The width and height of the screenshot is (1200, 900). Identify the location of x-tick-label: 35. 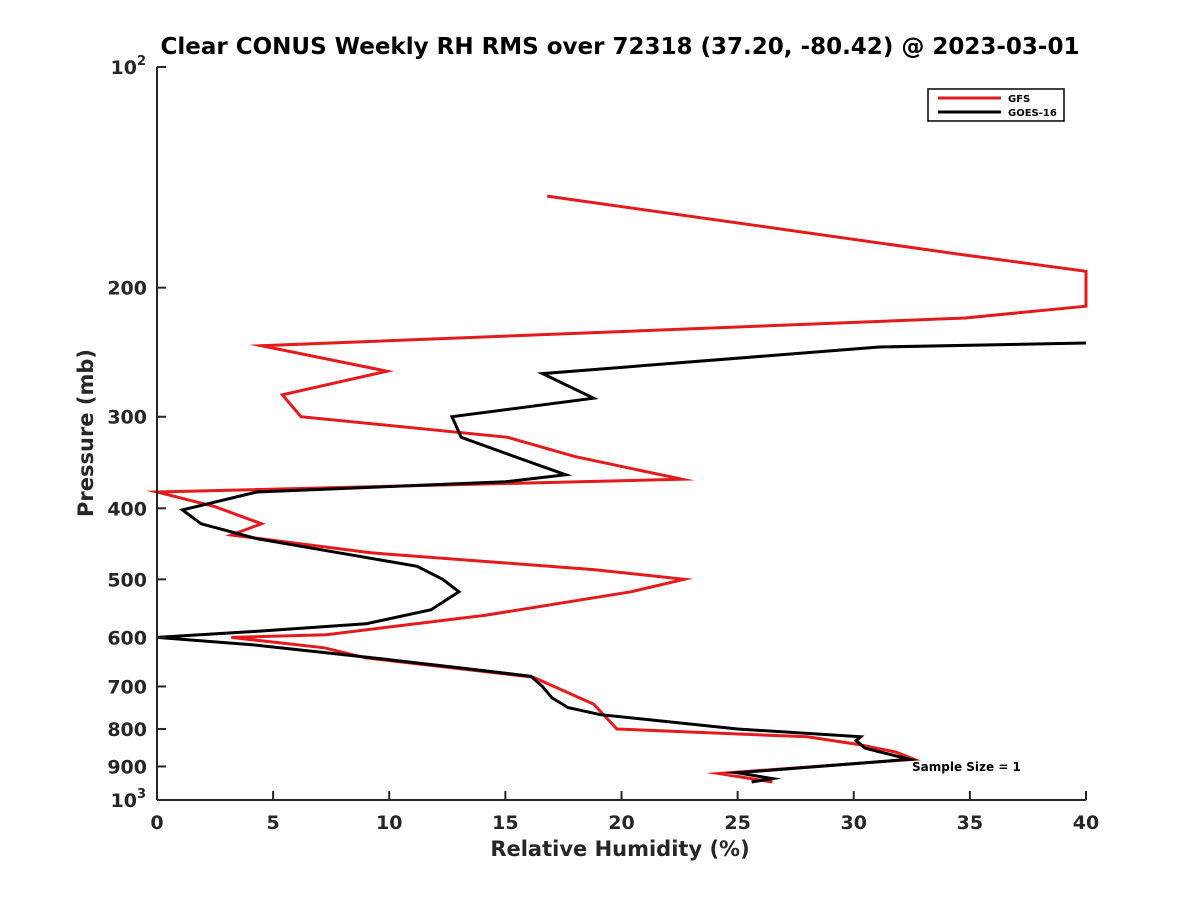
(970, 823).